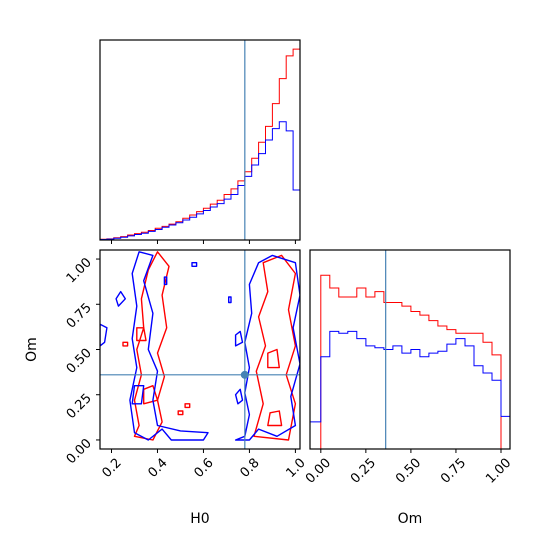  I want to click on h0-histogram-panel, so click(200, 141).